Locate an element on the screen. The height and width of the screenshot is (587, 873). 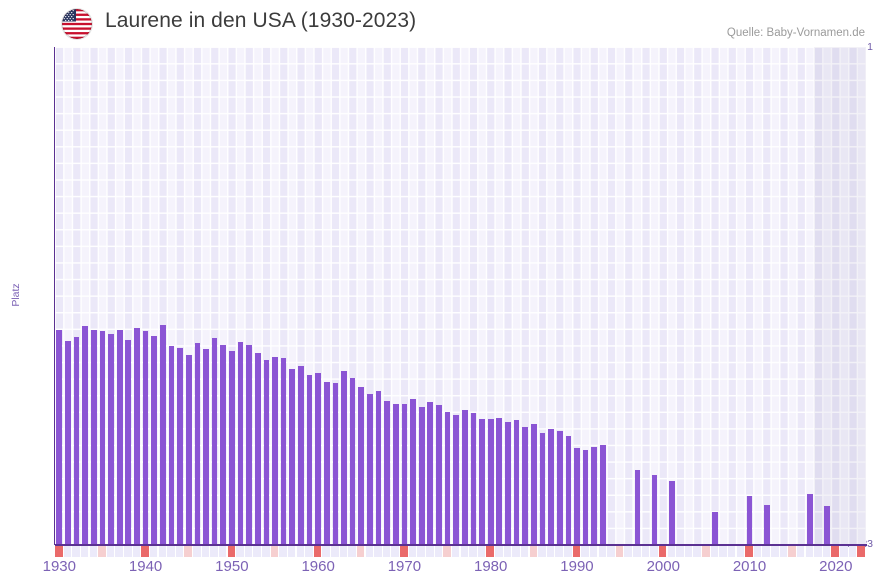
bar-1933 is located at coordinates (85, 435).